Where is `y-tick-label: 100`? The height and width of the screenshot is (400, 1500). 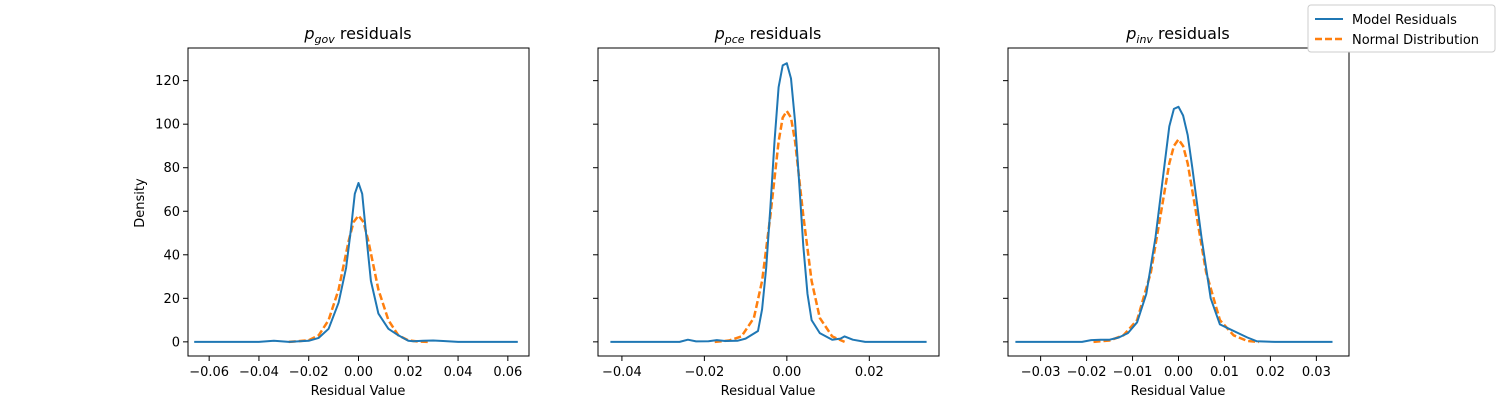
y-tick-label: 100 is located at coordinates (167, 125).